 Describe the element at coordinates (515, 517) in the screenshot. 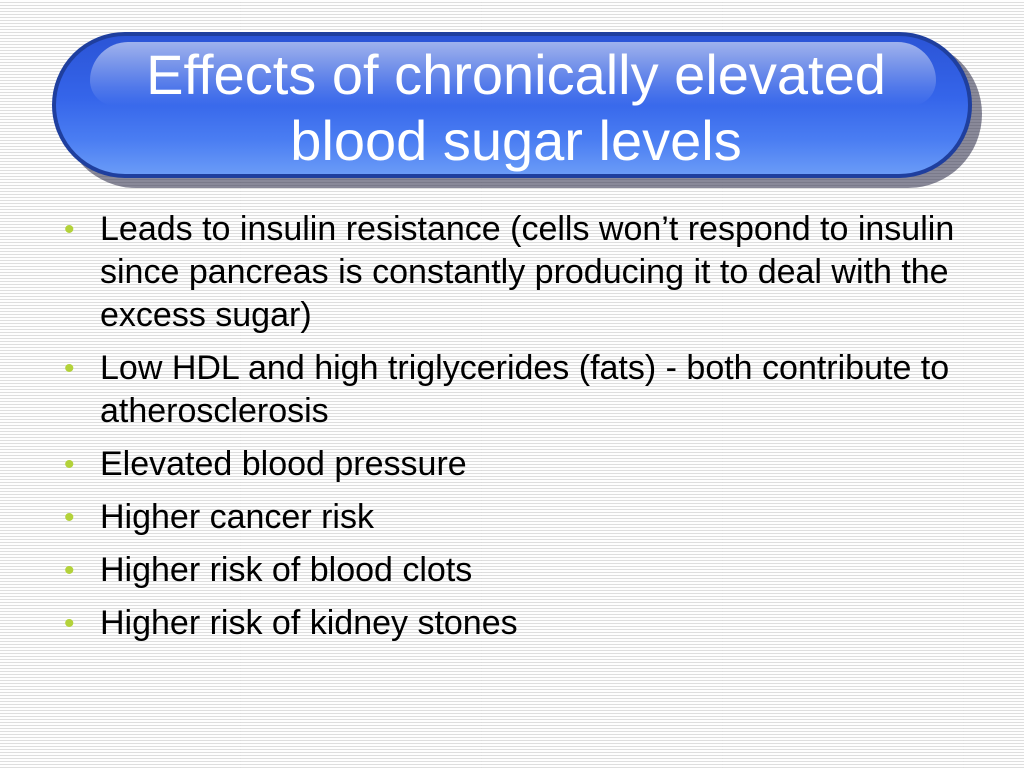

I see `bullet-item: • Higher cancer risk` at that location.